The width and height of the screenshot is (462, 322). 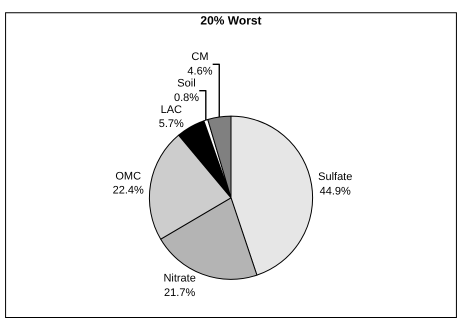 I want to click on data-label: 5.7%, so click(x=171, y=124).